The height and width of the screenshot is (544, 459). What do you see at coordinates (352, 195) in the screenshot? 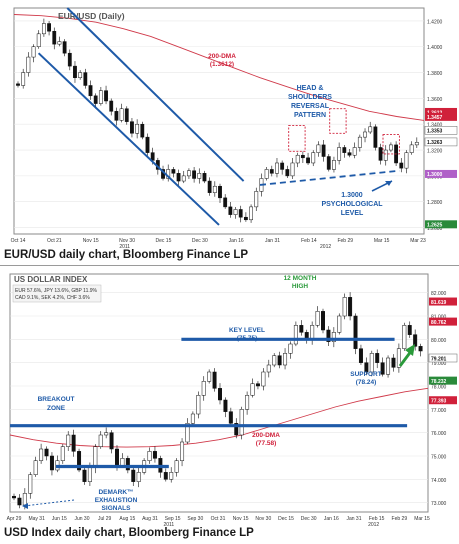
I see `annotation-text: 1.3000` at bounding box center [352, 195].